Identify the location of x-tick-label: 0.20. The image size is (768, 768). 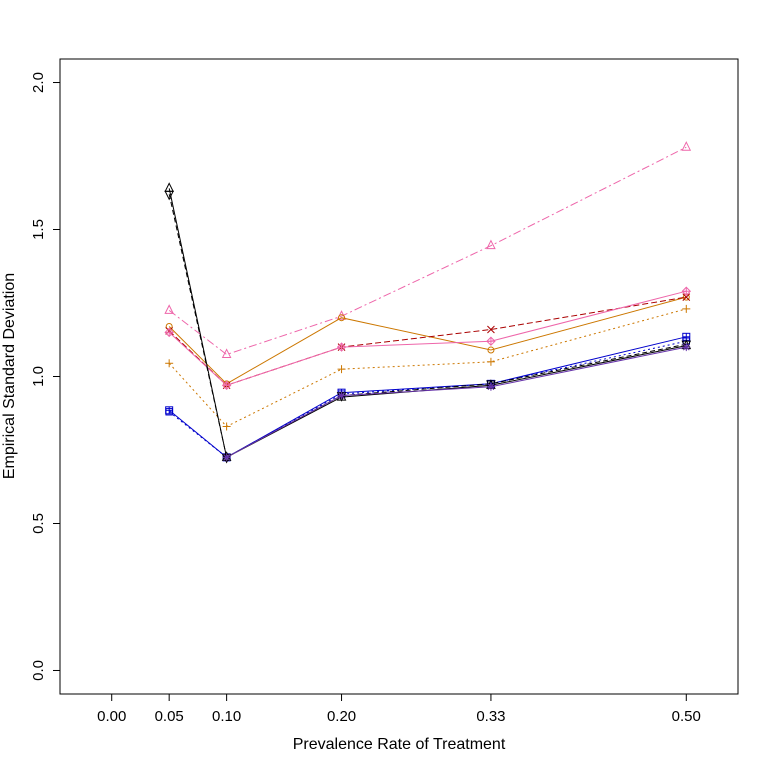
(341, 716).